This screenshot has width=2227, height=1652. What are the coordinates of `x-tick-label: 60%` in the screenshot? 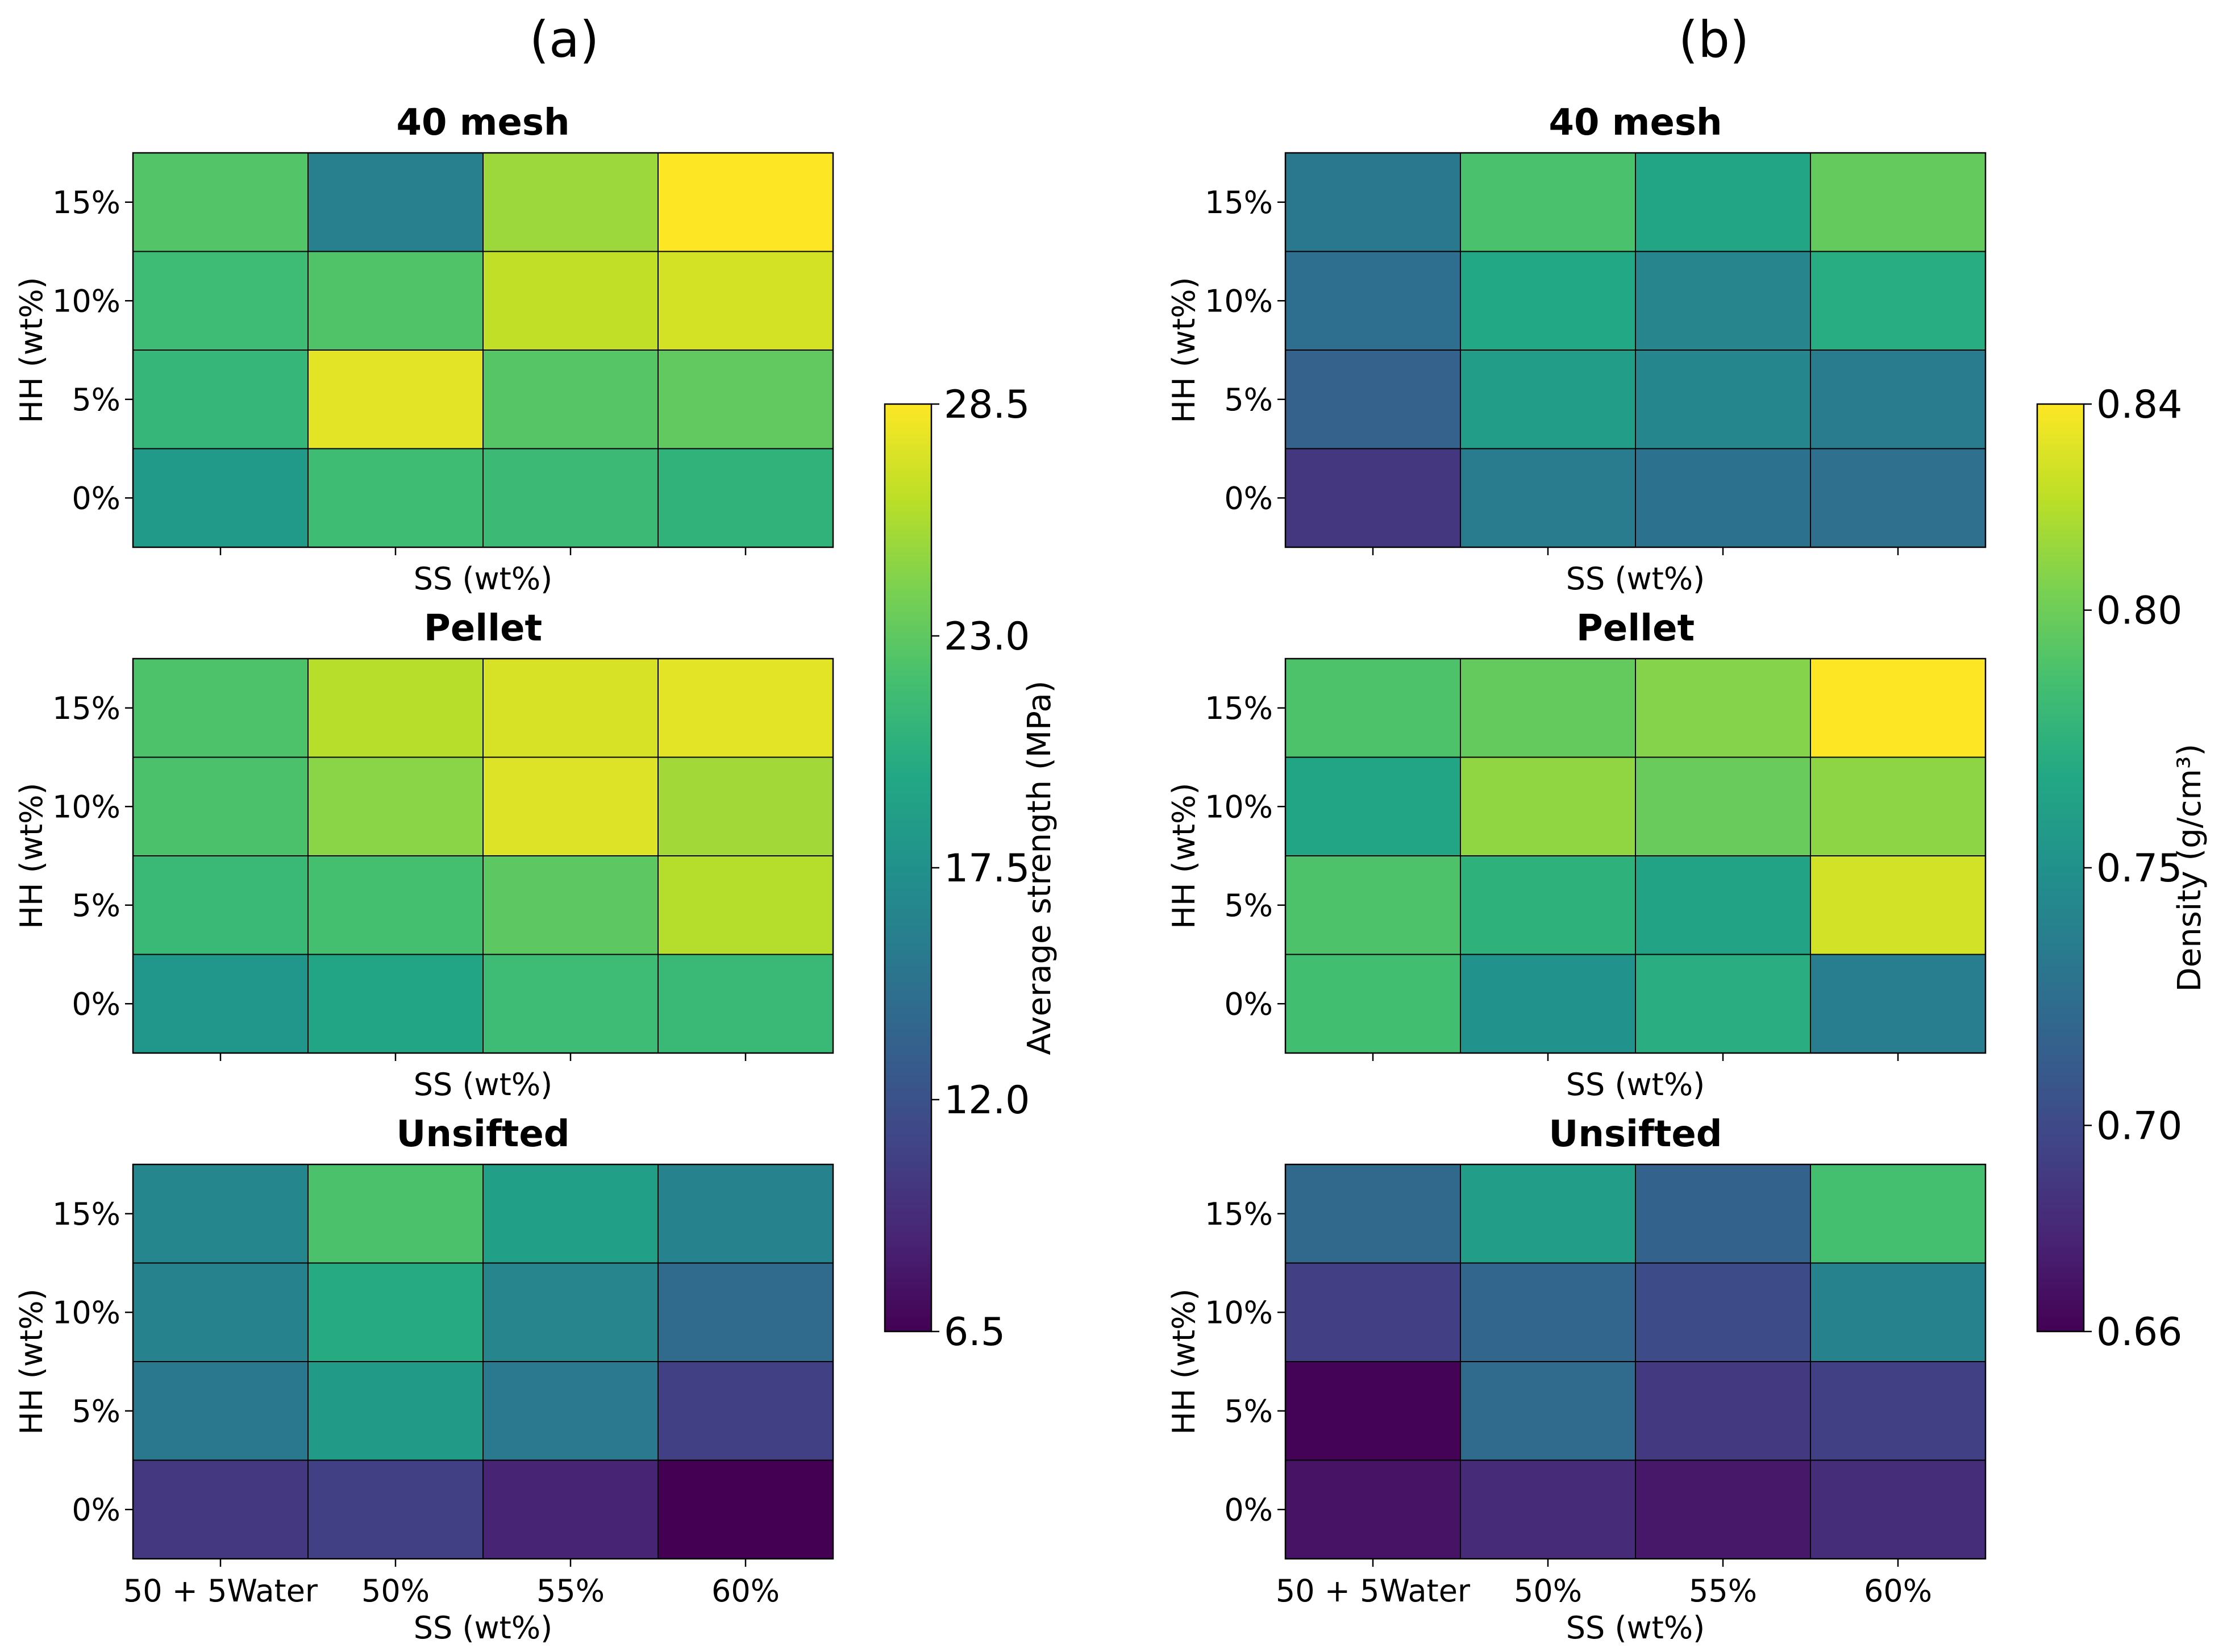 It's located at (745, 1591).